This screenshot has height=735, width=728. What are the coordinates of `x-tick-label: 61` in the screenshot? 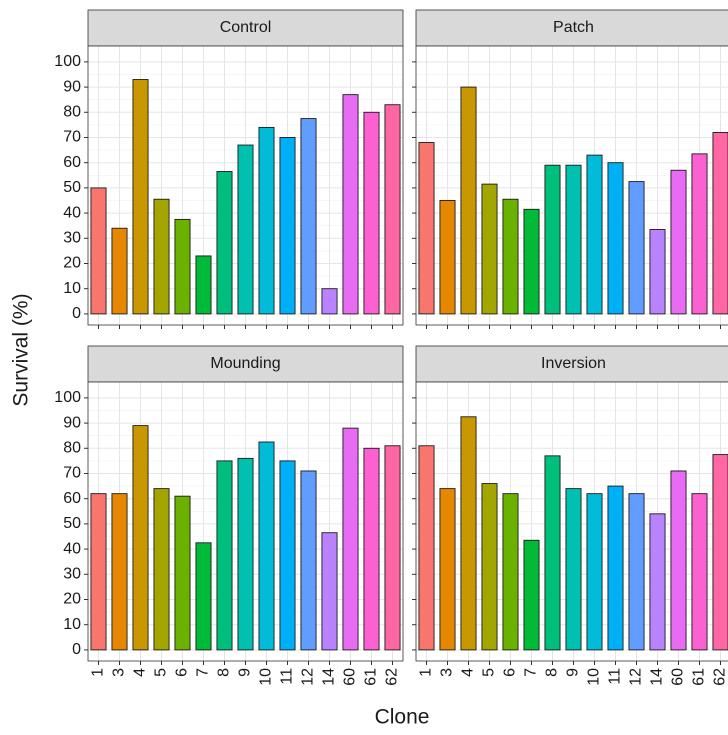 It's located at (371, 677).